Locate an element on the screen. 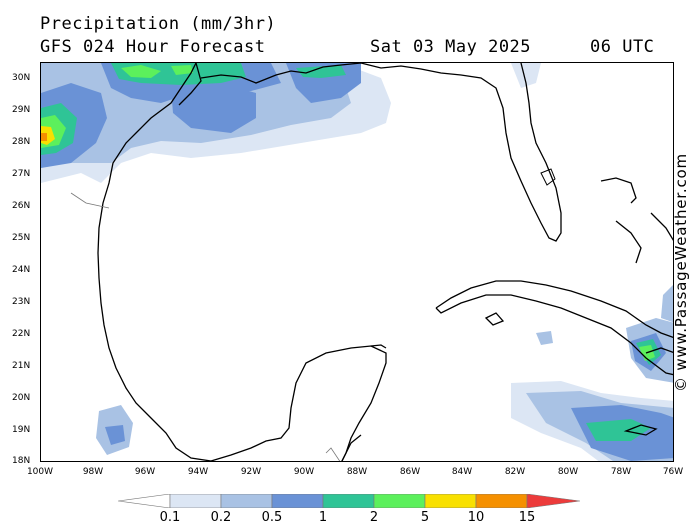 This screenshot has height=525, width=700. coast-jamaica is located at coordinates (640, 430).